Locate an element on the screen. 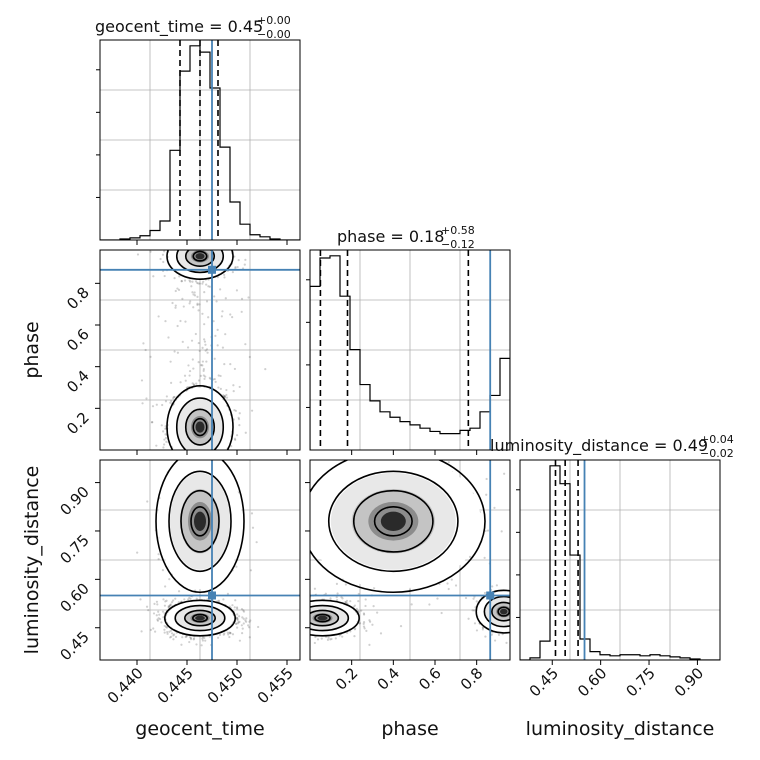  x-tick-label-phase: 0.2 is located at coordinates (347, 679).